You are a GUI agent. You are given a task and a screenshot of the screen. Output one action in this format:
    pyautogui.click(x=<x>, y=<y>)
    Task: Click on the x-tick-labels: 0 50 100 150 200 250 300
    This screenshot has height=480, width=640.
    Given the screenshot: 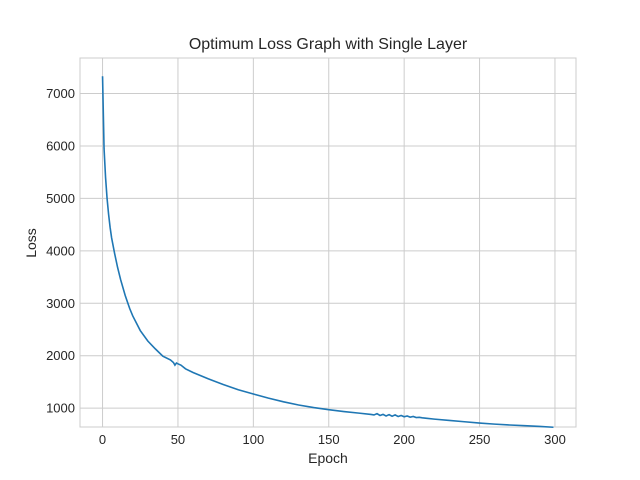 What is the action you would take?
    pyautogui.click(x=332, y=439)
    